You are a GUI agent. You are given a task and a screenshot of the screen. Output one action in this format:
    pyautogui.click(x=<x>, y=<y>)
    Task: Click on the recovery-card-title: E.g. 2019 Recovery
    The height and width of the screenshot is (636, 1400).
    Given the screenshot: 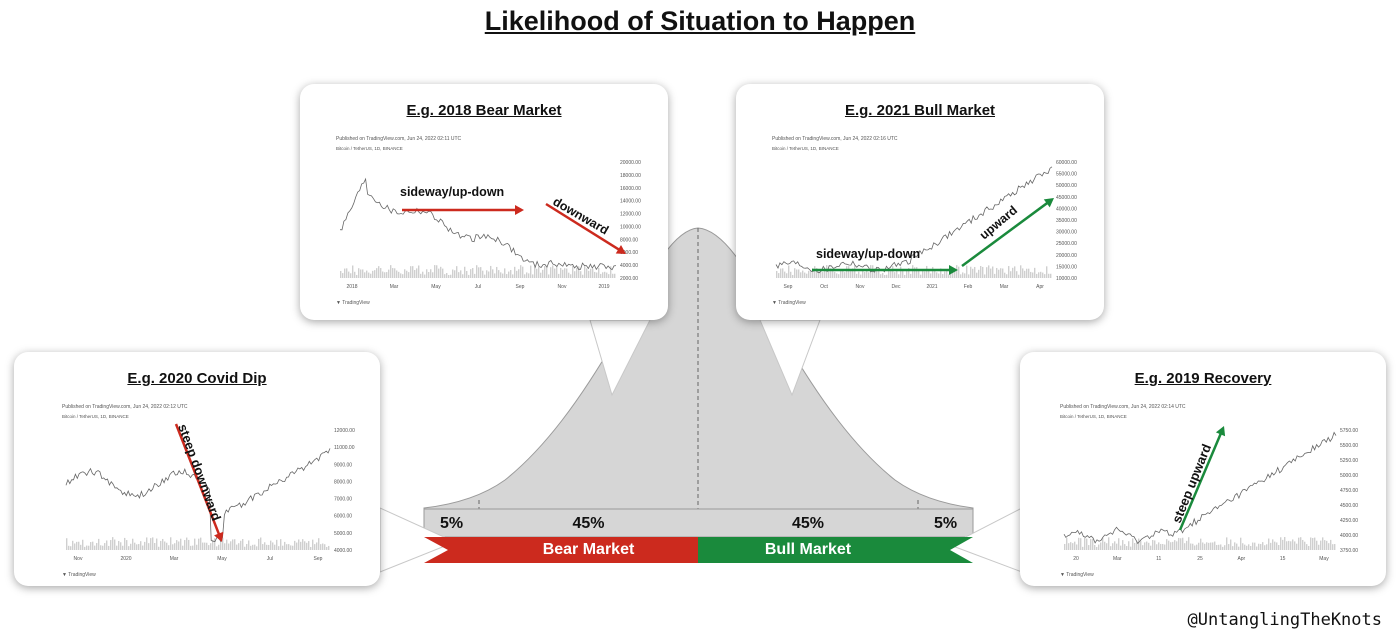 What is the action you would take?
    pyautogui.click(x=1203, y=378)
    